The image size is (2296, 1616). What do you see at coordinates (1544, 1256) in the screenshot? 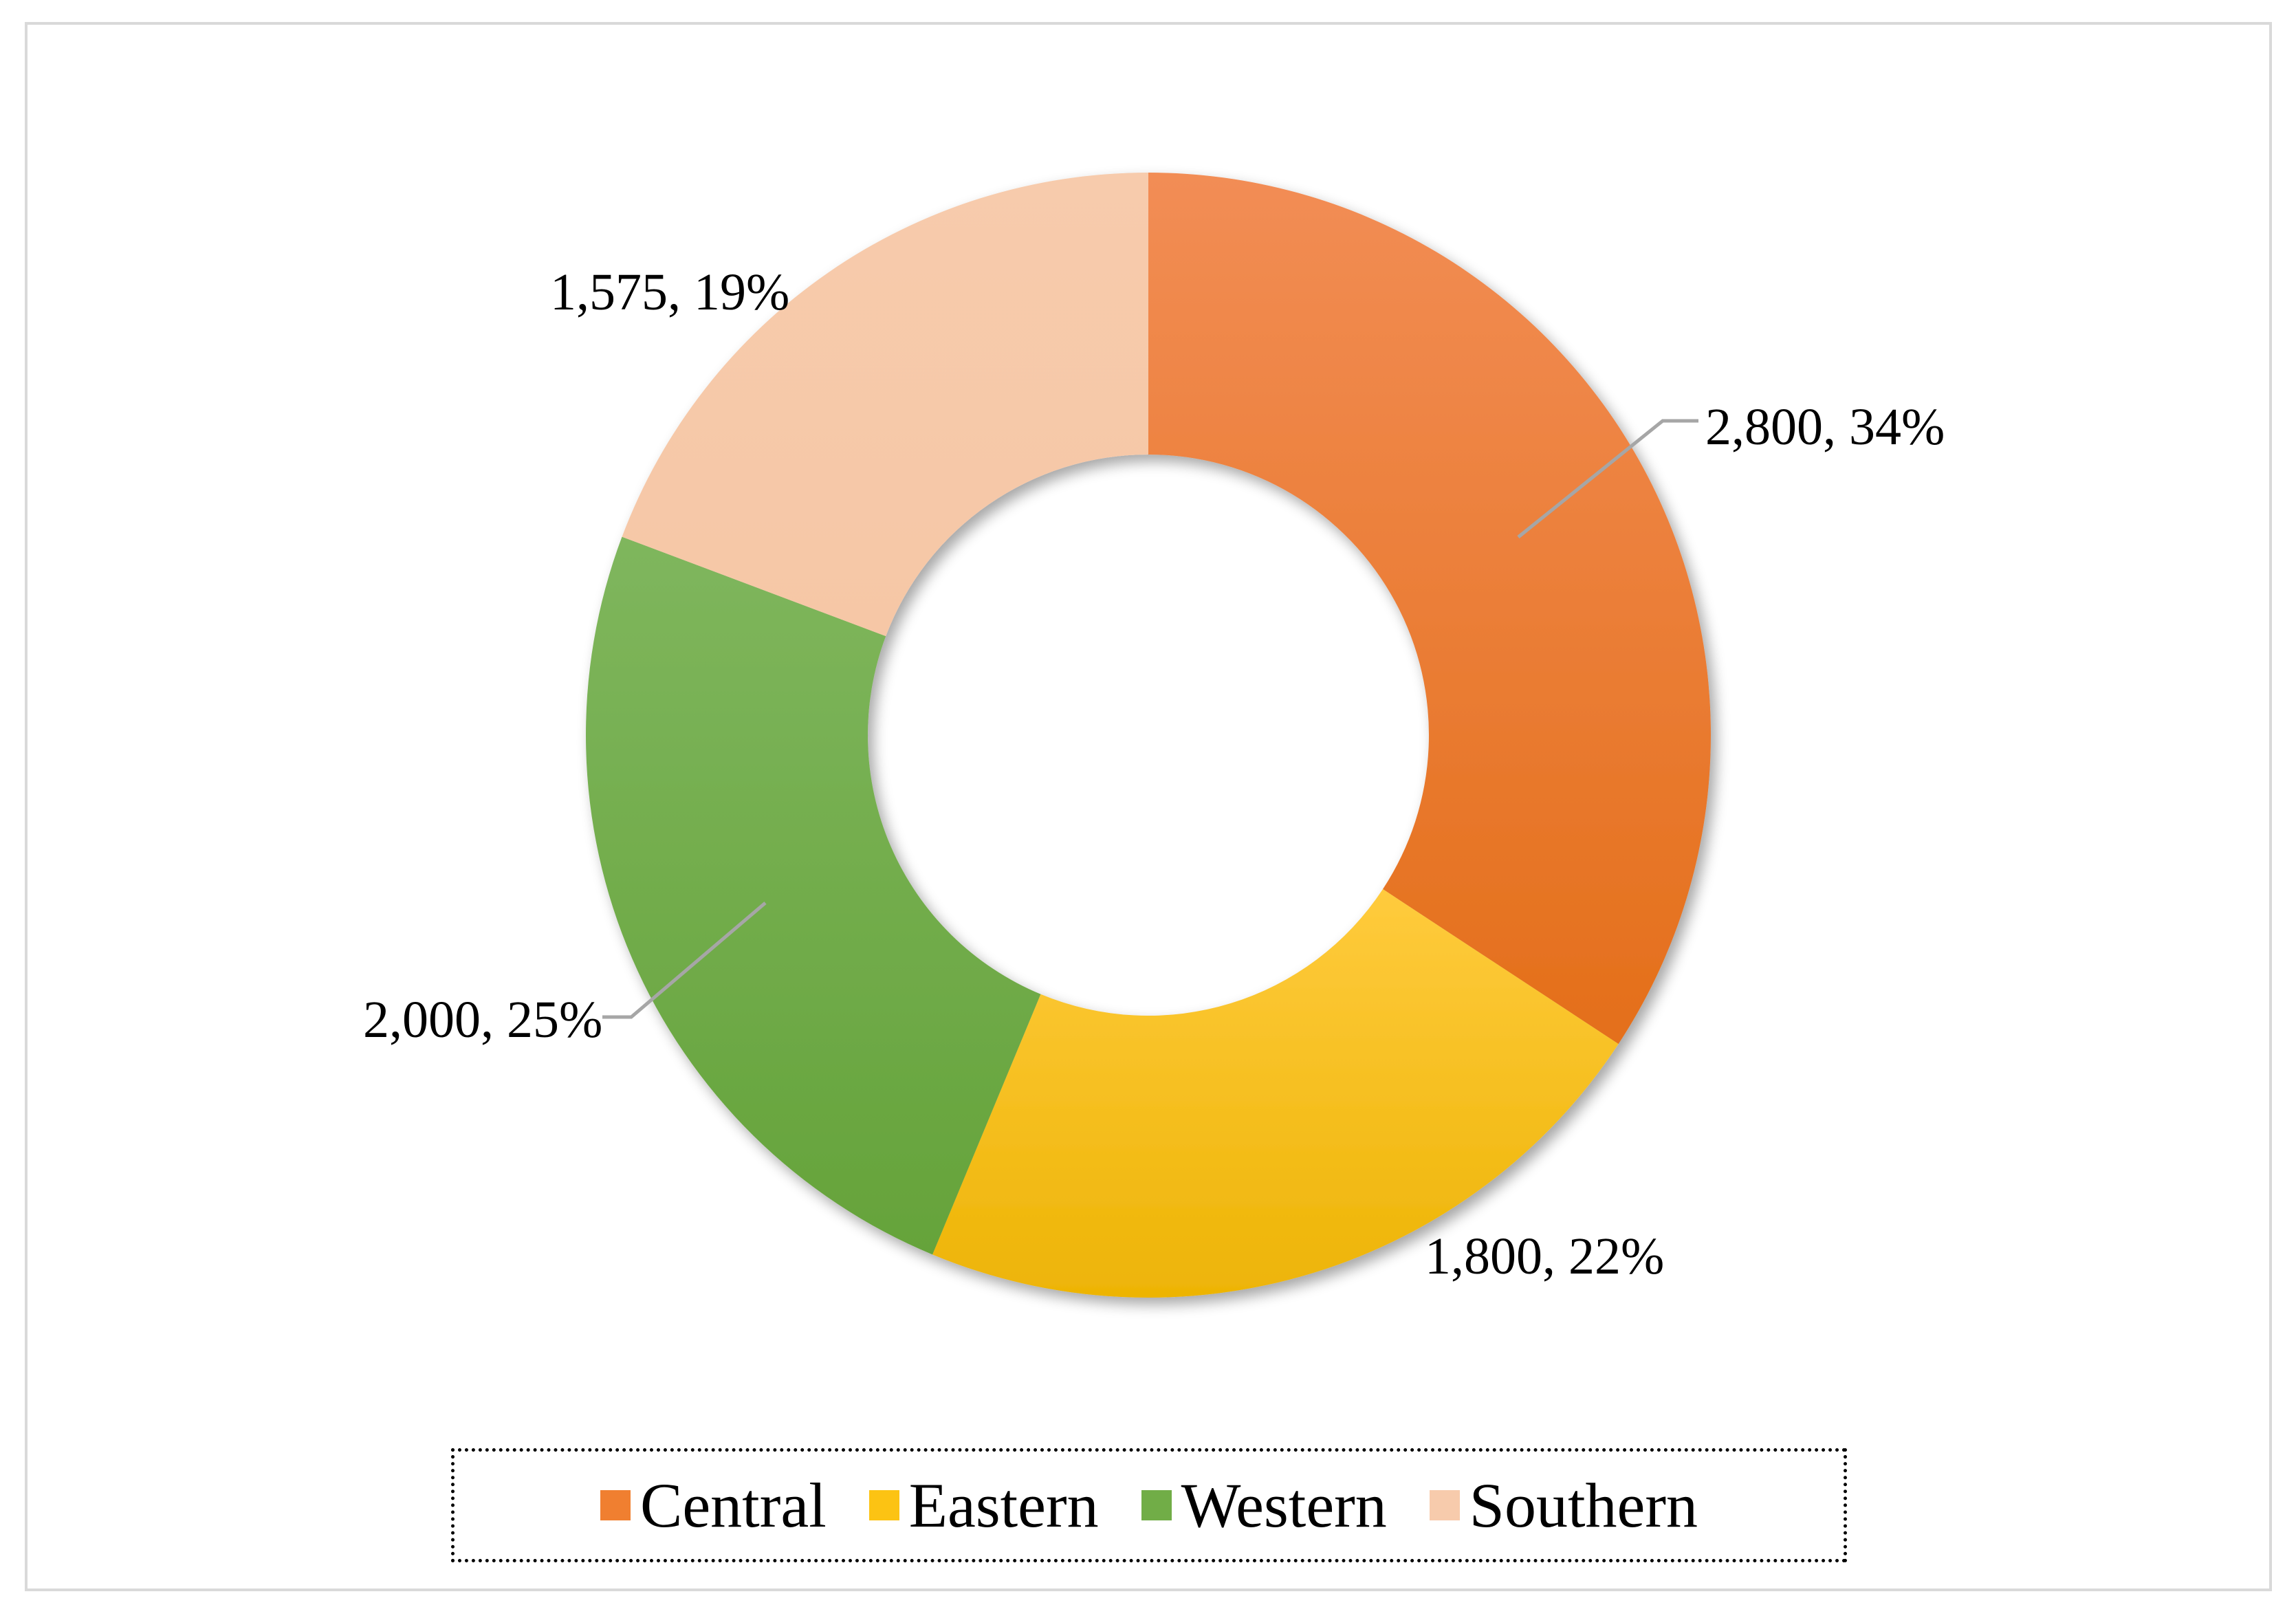
I see `data-label-eastern: 1,800, 22%` at bounding box center [1544, 1256].